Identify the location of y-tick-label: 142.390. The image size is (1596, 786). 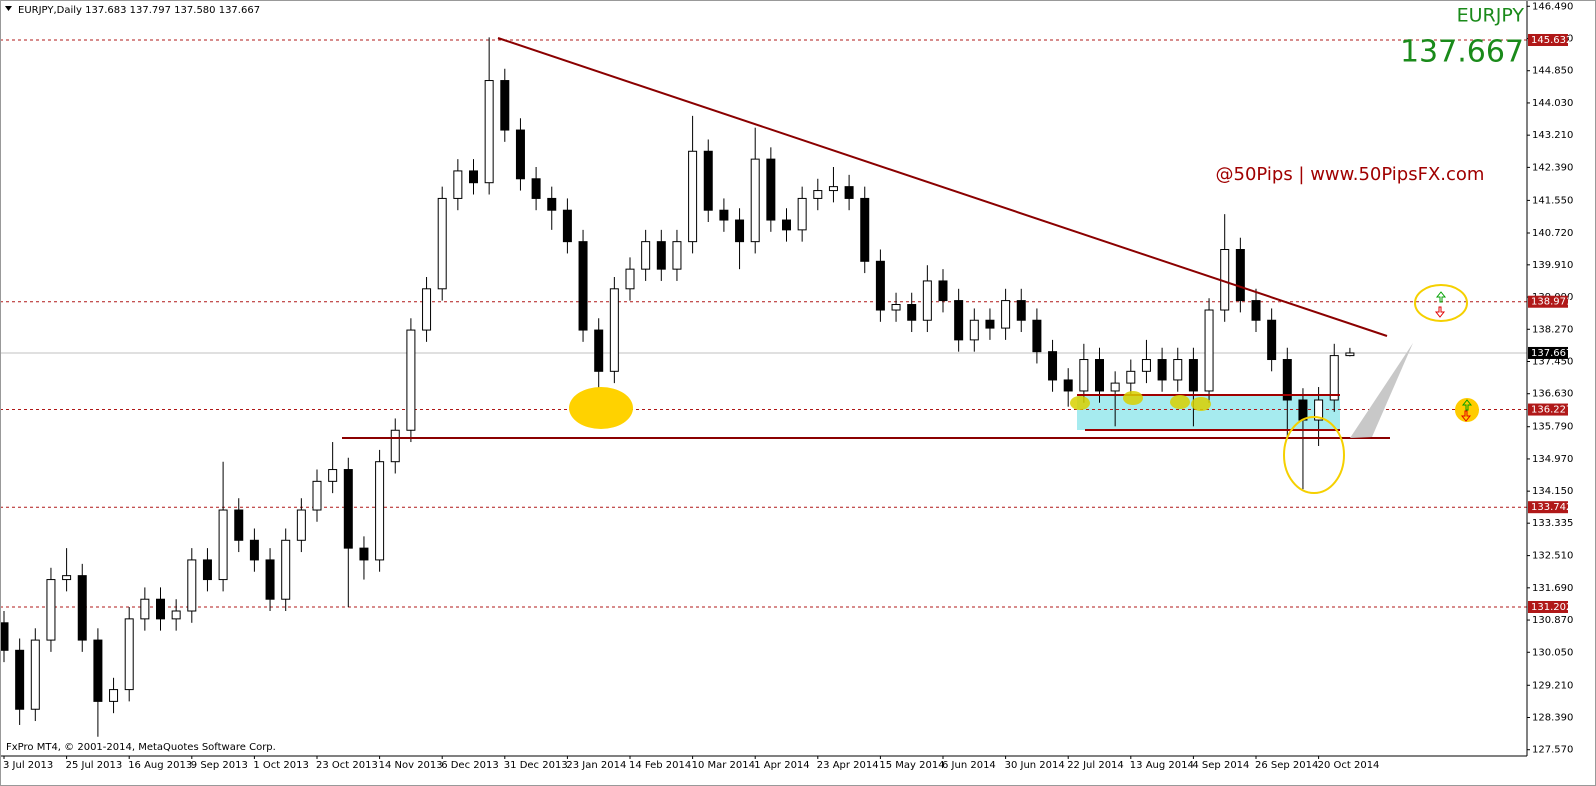
(1552, 167).